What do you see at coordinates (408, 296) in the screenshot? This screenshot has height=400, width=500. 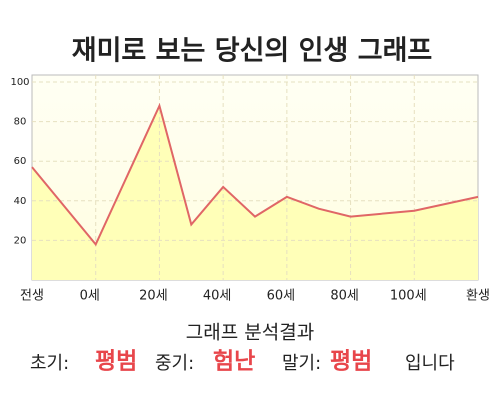 I see `x-tick-label: 100세` at bounding box center [408, 296].